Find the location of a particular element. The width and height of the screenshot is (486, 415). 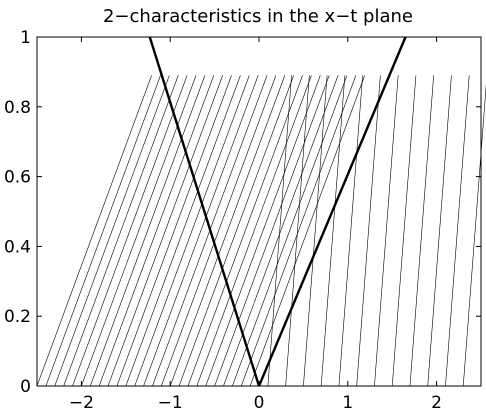

chart-title: 2−characteristics in the x−t plane is located at coordinates (258, 16).